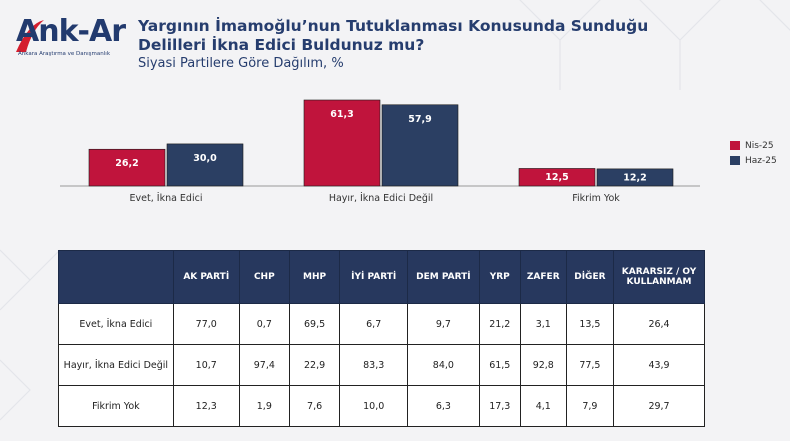 This screenshot has height=441, width=790. I want to click on category-label: Hayır, İkna Edici Değil, so click(381, 198).